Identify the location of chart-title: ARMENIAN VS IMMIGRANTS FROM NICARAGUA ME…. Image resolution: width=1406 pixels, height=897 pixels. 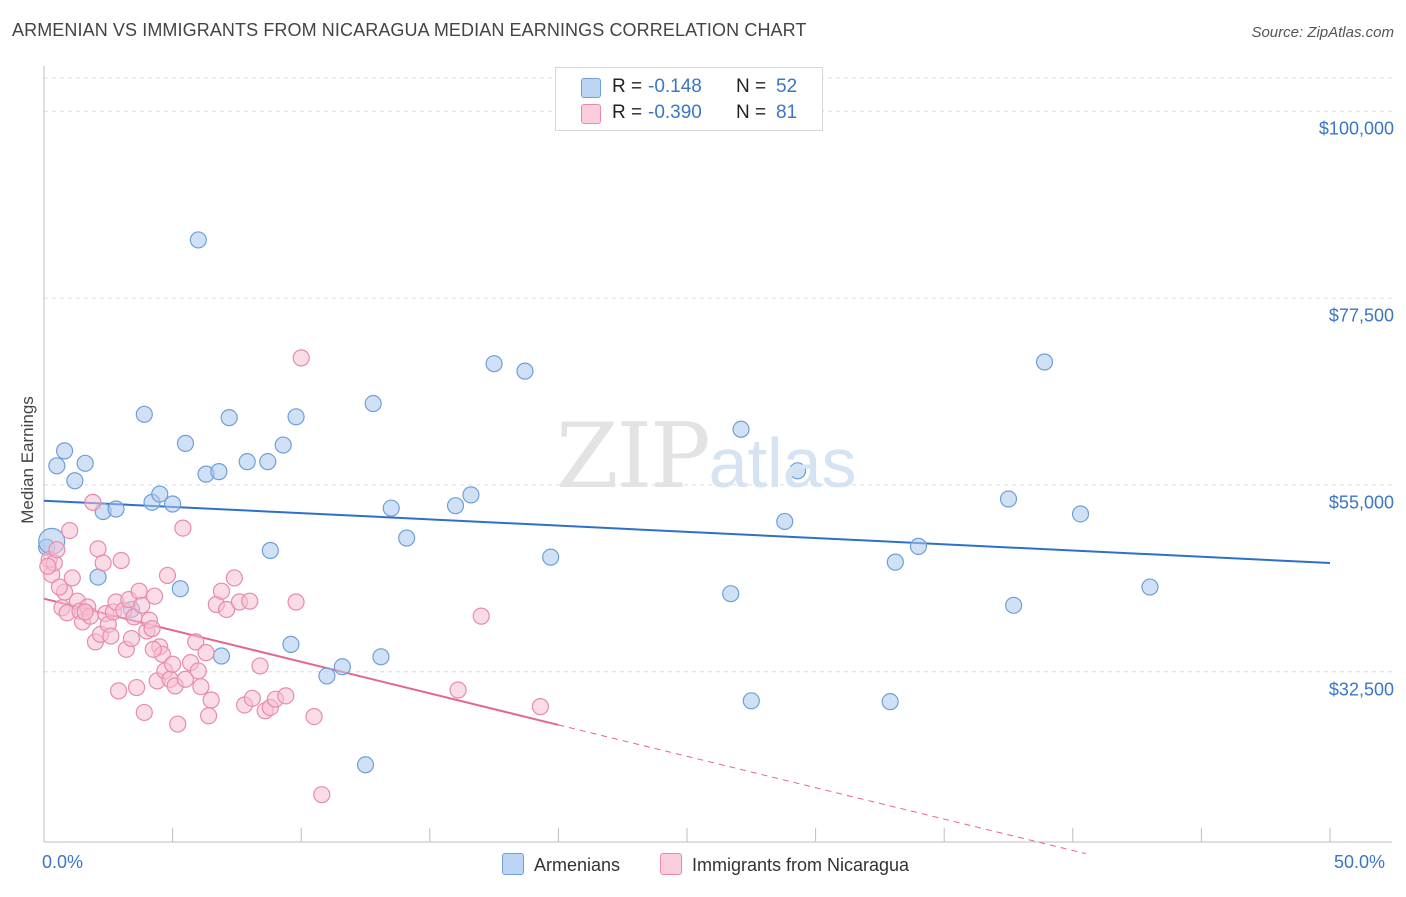
(409, 30).